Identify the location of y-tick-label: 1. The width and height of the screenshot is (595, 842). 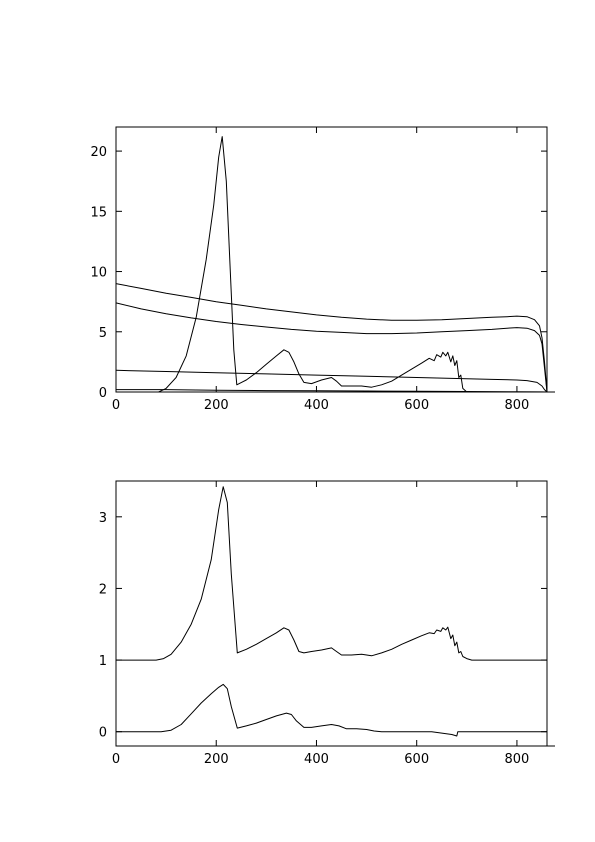
(103, 661).